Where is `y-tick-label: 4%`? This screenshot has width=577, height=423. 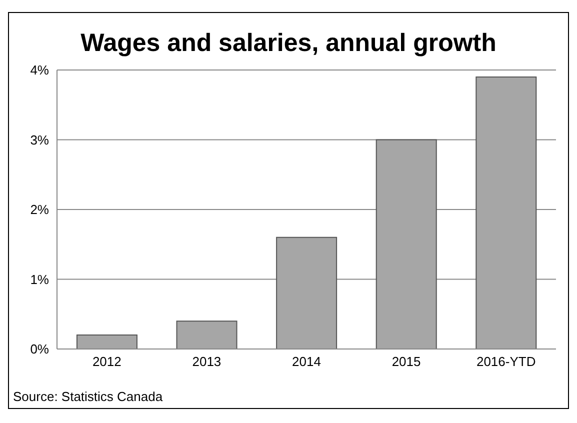
y-tick-label: 4% is located at coordinates (40, 70).